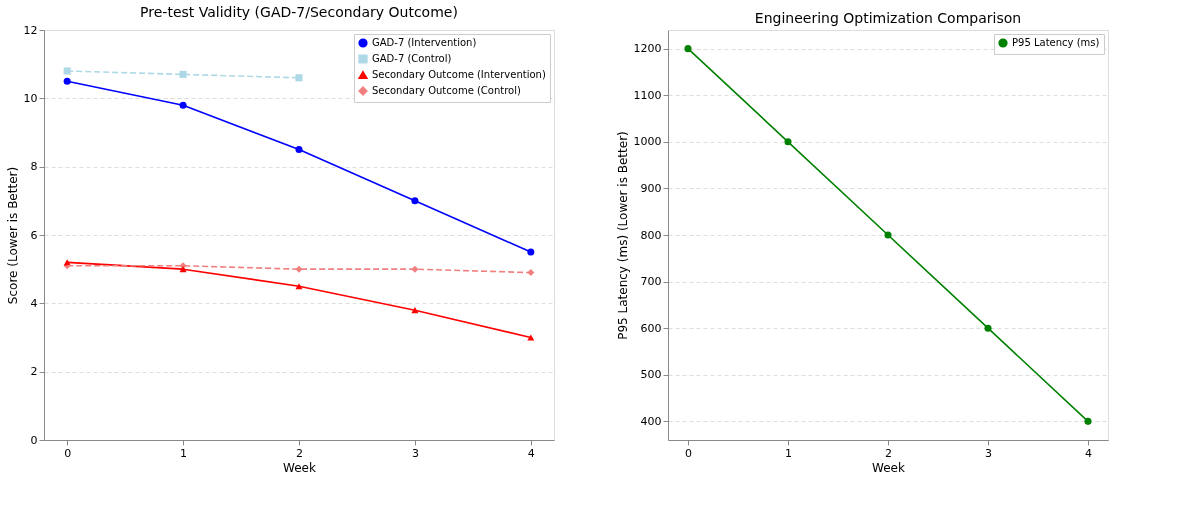 This screenshot has width=1187, height=515. Describe the element at coordinates (412, 58) in the screenshot. I see `legend-label: GAD-7 (Control)` at that location.